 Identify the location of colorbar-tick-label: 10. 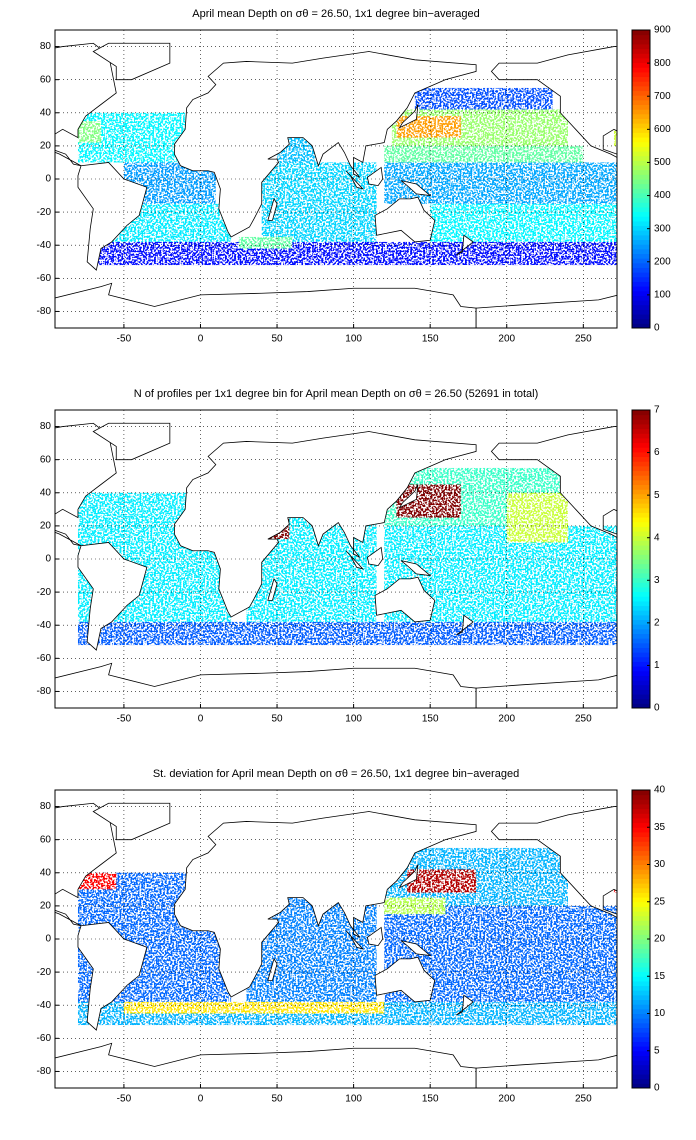
(660, 1013).